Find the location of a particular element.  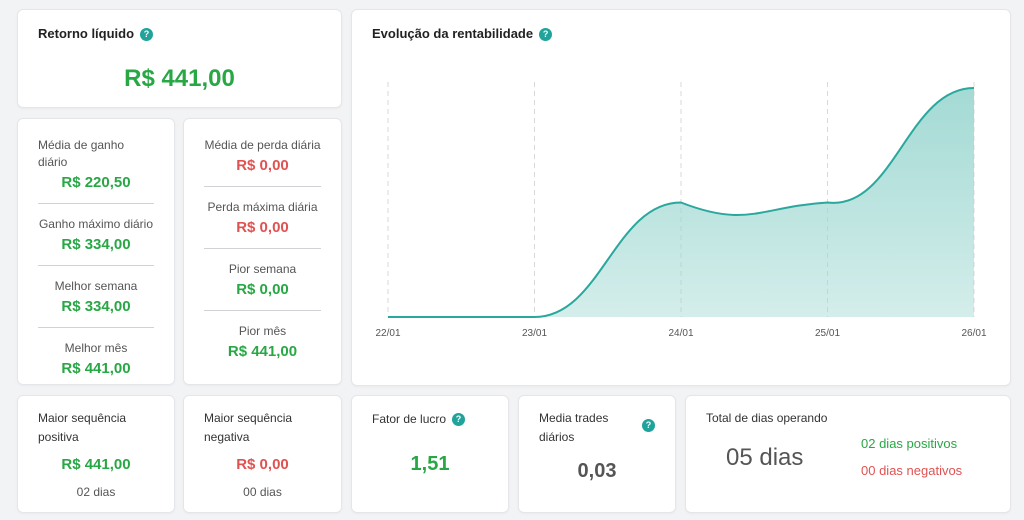

longest-negative-streak-card: Maior sequência negativa R$ 0,00 00 dias is located at coordinates (262, 454).